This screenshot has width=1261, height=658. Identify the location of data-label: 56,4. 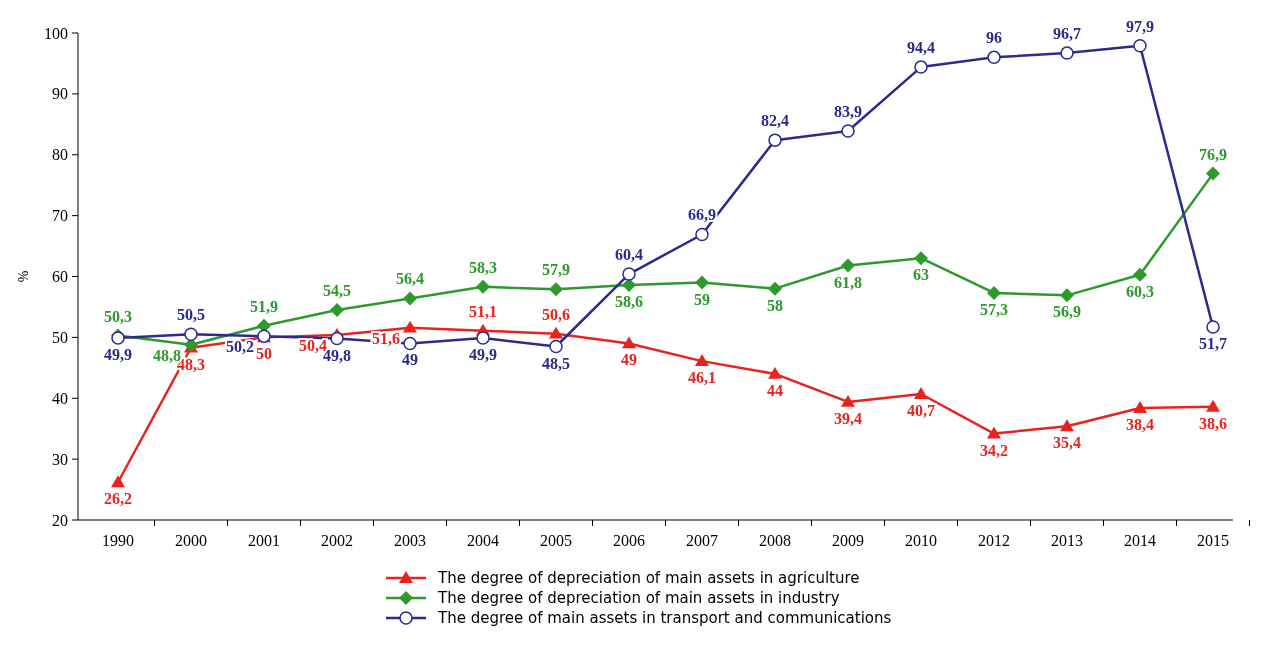
(410, 279).